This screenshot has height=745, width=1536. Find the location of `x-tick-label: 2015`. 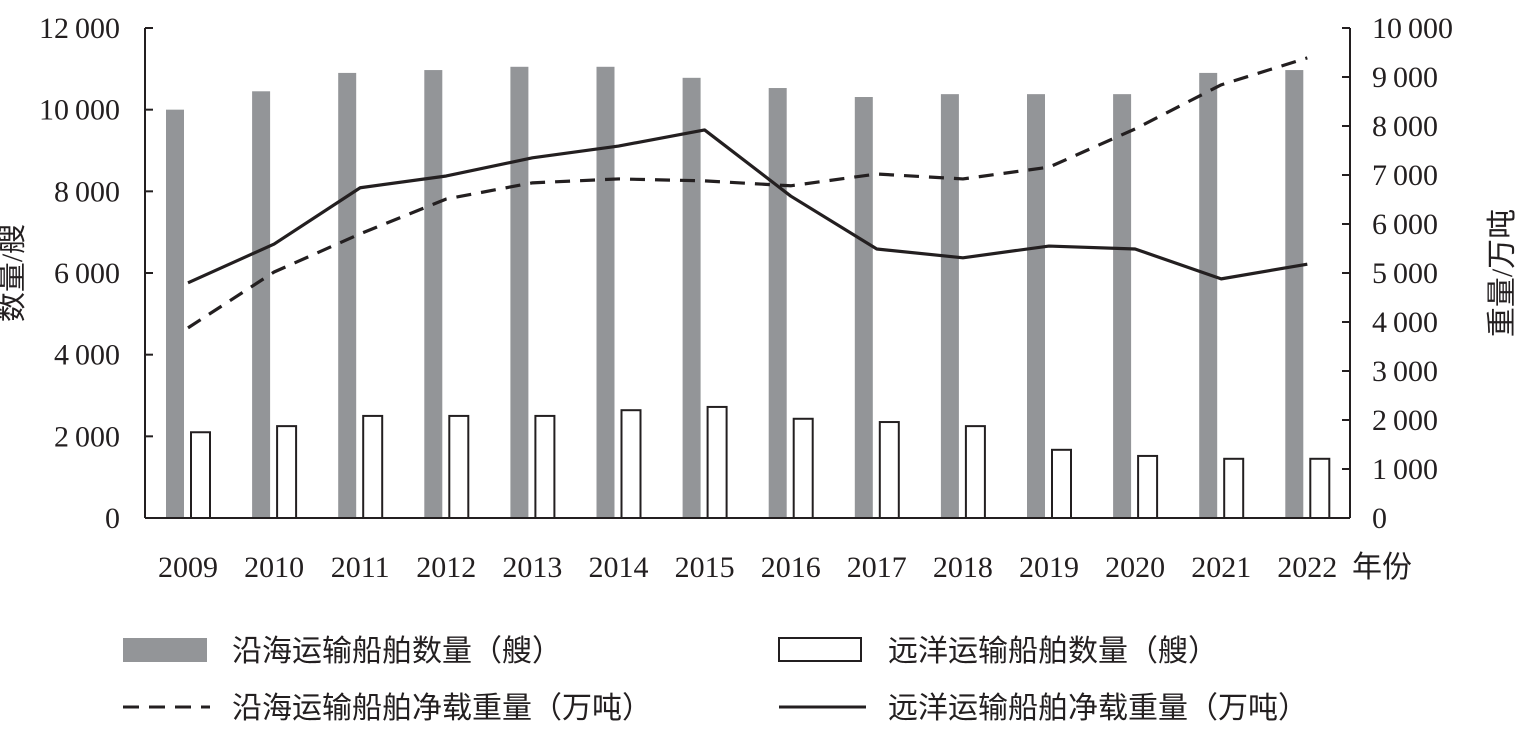

x-tick-label: 2015 is located at coordinates (705, 567).